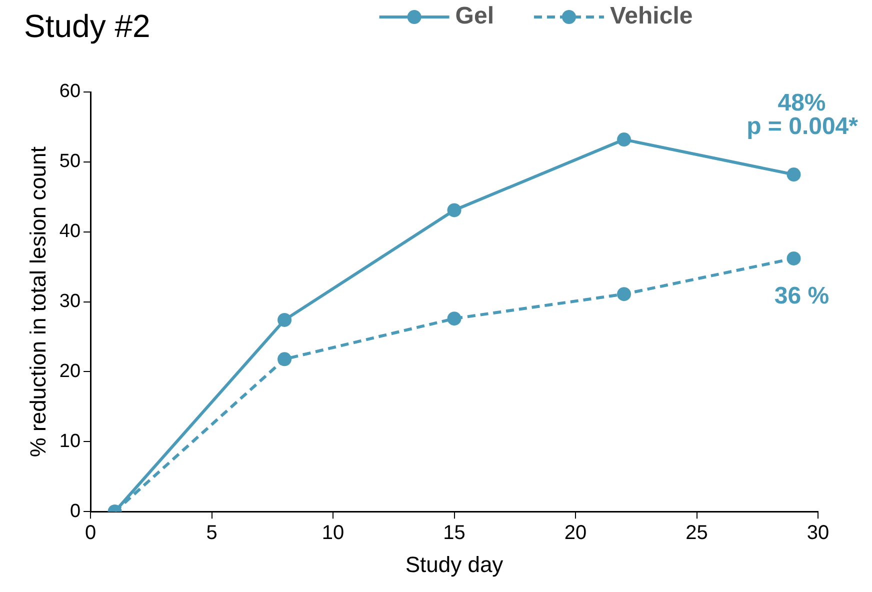  What do you see at coordinates (802, 296) in the screenshot?
I see `data-label: 36 %` at bounding box center [802, 296].